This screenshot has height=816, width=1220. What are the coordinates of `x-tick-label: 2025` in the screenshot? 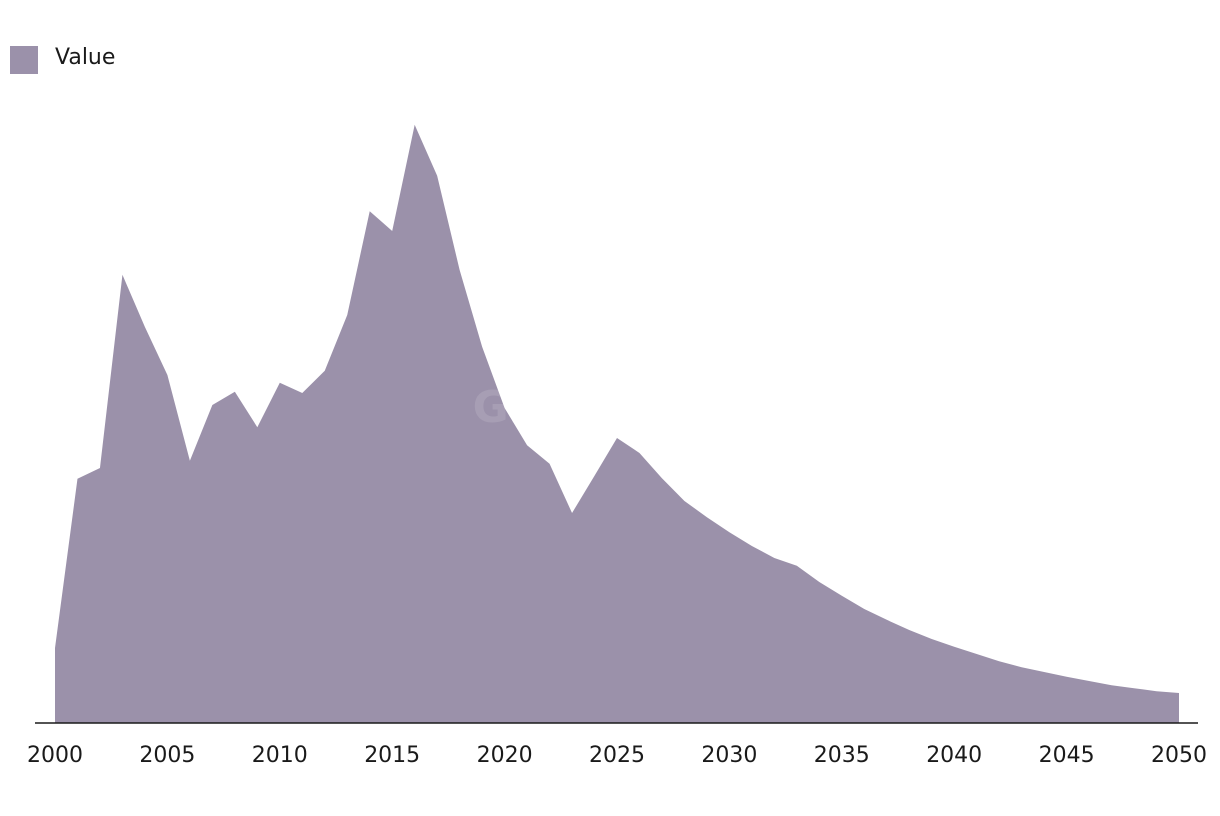 It's located at (617, 755).